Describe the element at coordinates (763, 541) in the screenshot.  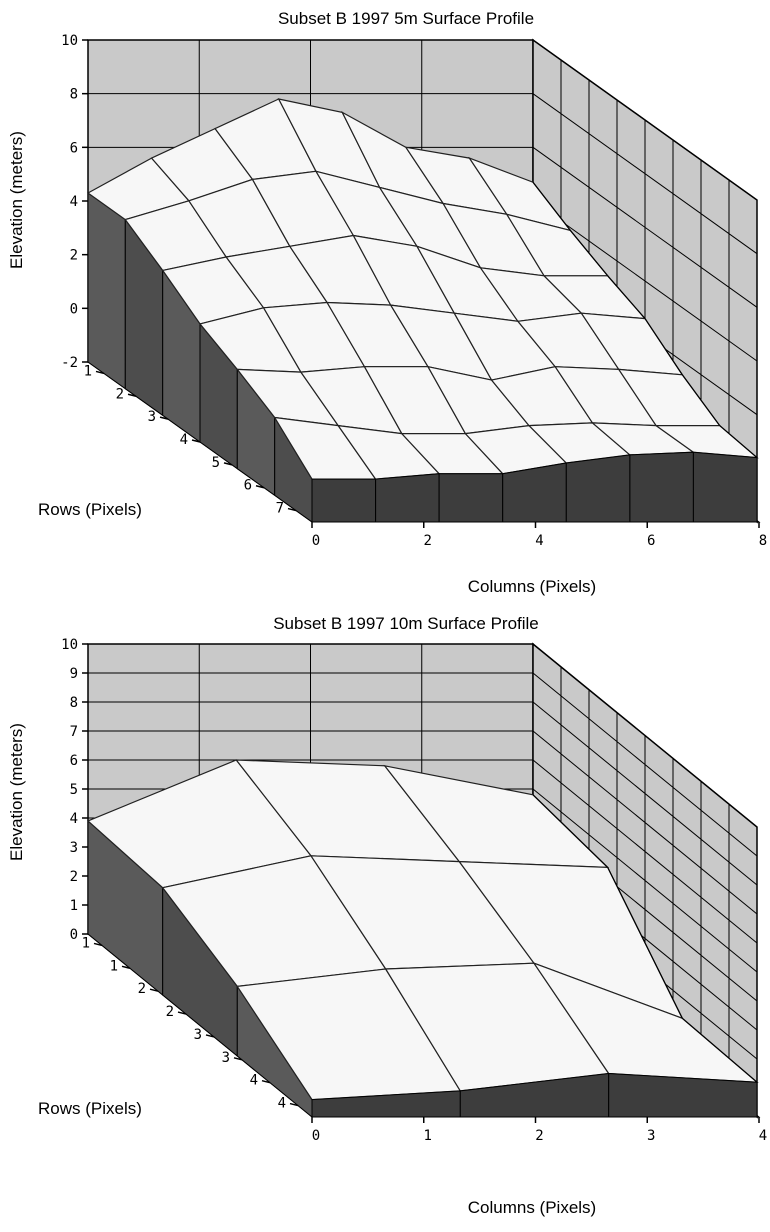
I see `col-tick-label: 8` at that location.